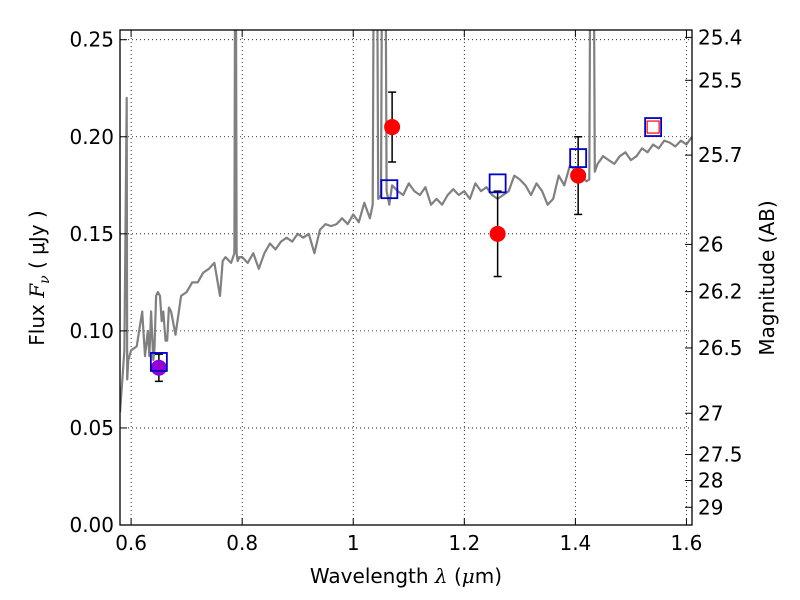 This screenshot has height=600, width=800. What do you see at coordinates (720, 292) in the screenshot?
I see `mag-tick-label: 26.2` at bounding box center [720, 292].